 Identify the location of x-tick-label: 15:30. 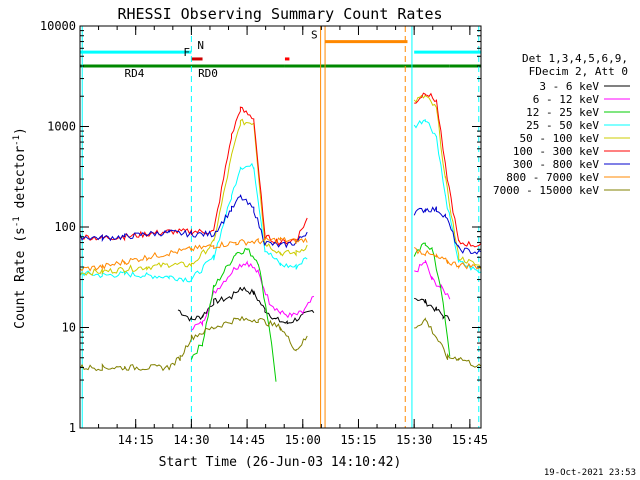
(414, 440).